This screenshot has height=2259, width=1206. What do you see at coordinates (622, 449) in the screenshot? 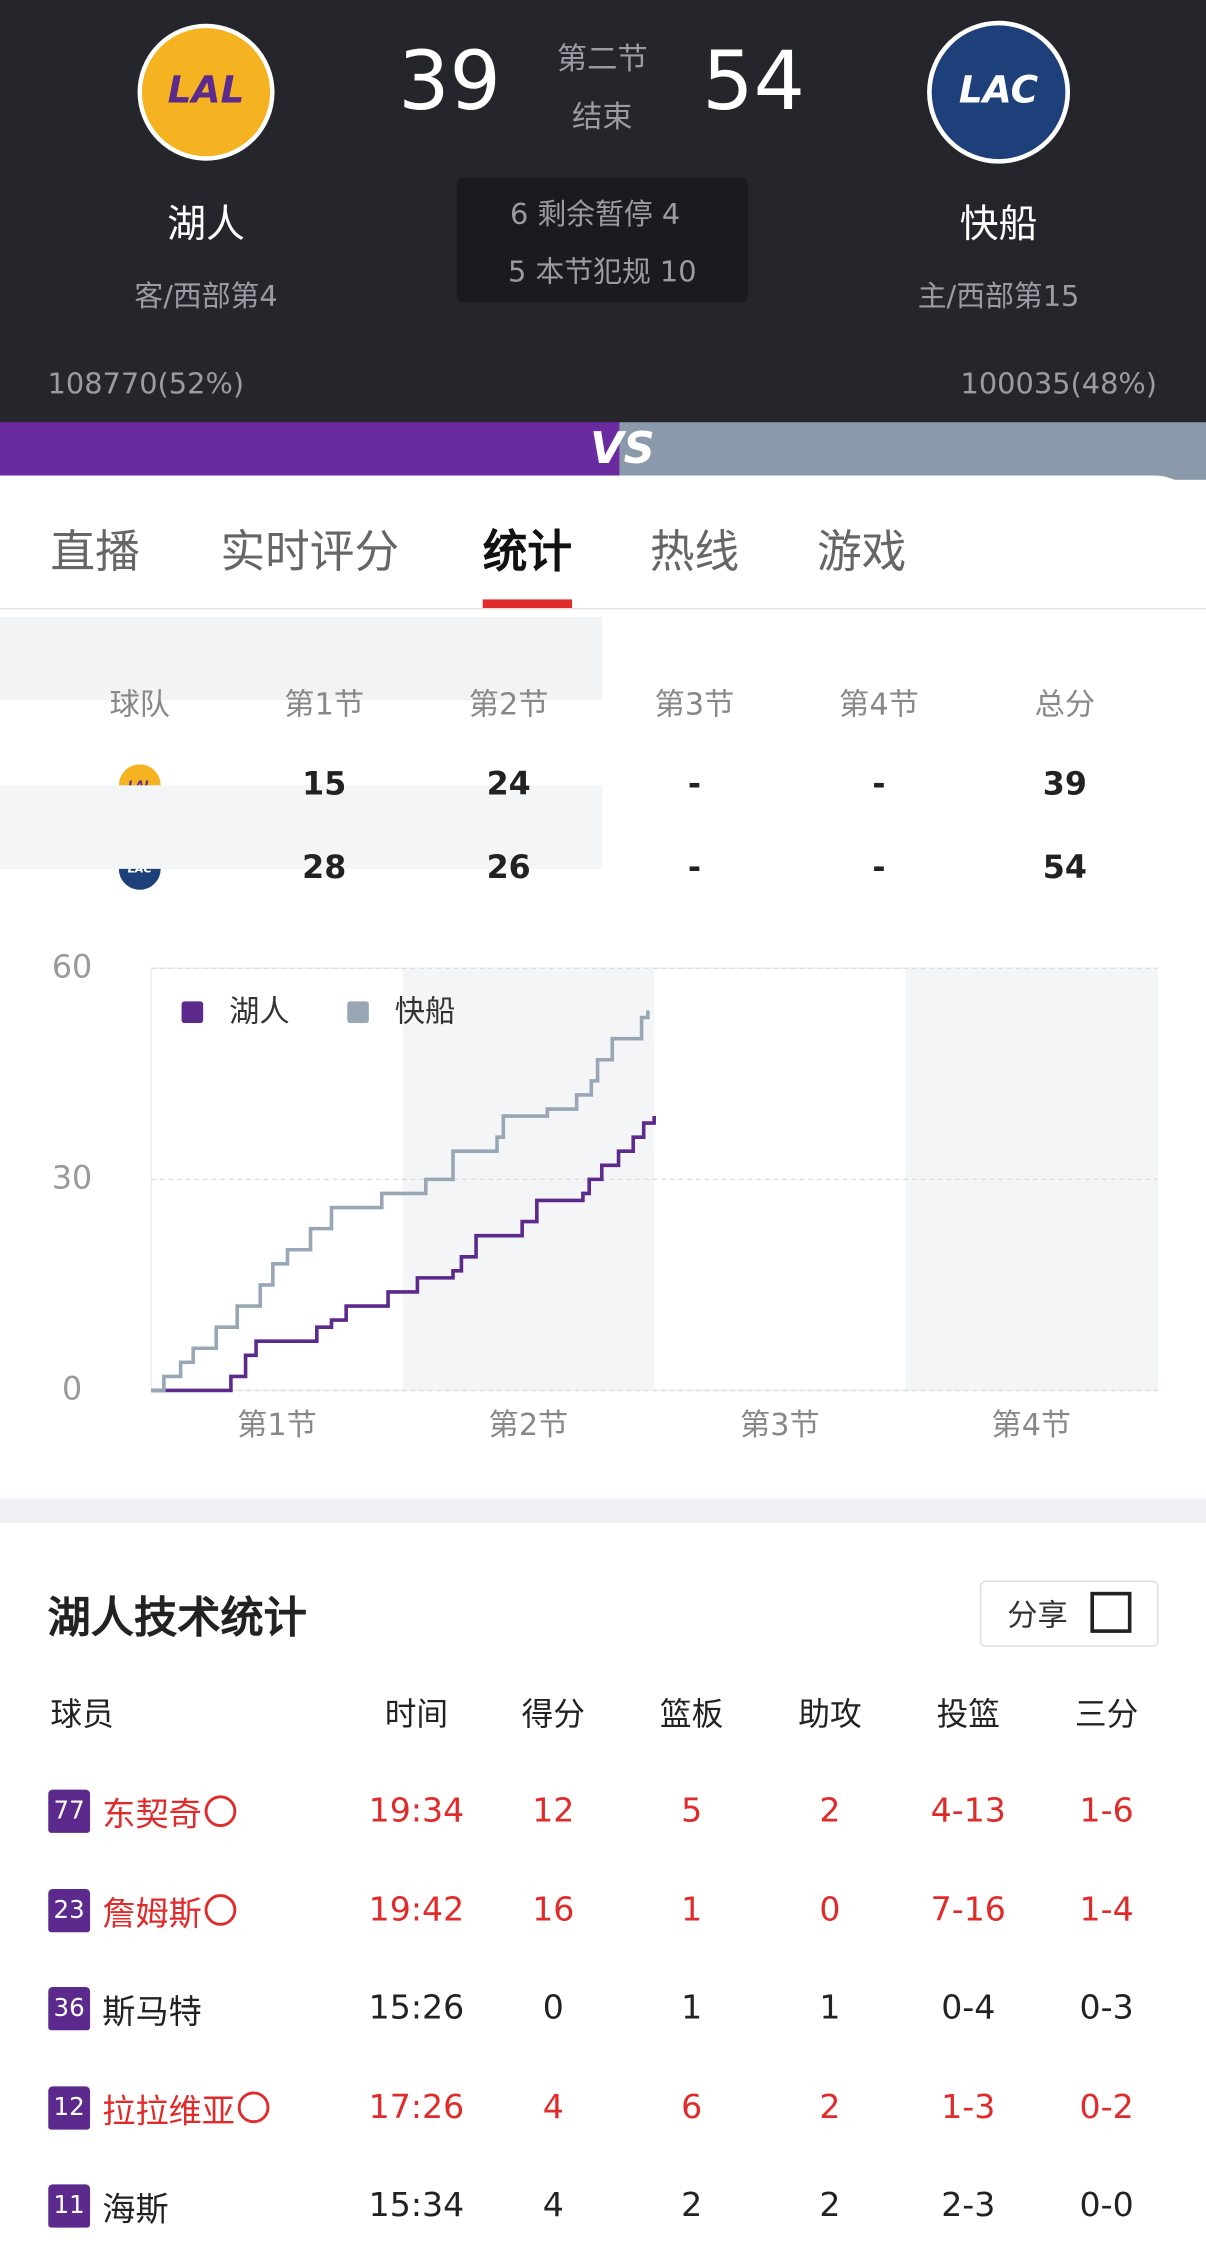
I see `vs-label: VS` at bounding box center [622, 449].